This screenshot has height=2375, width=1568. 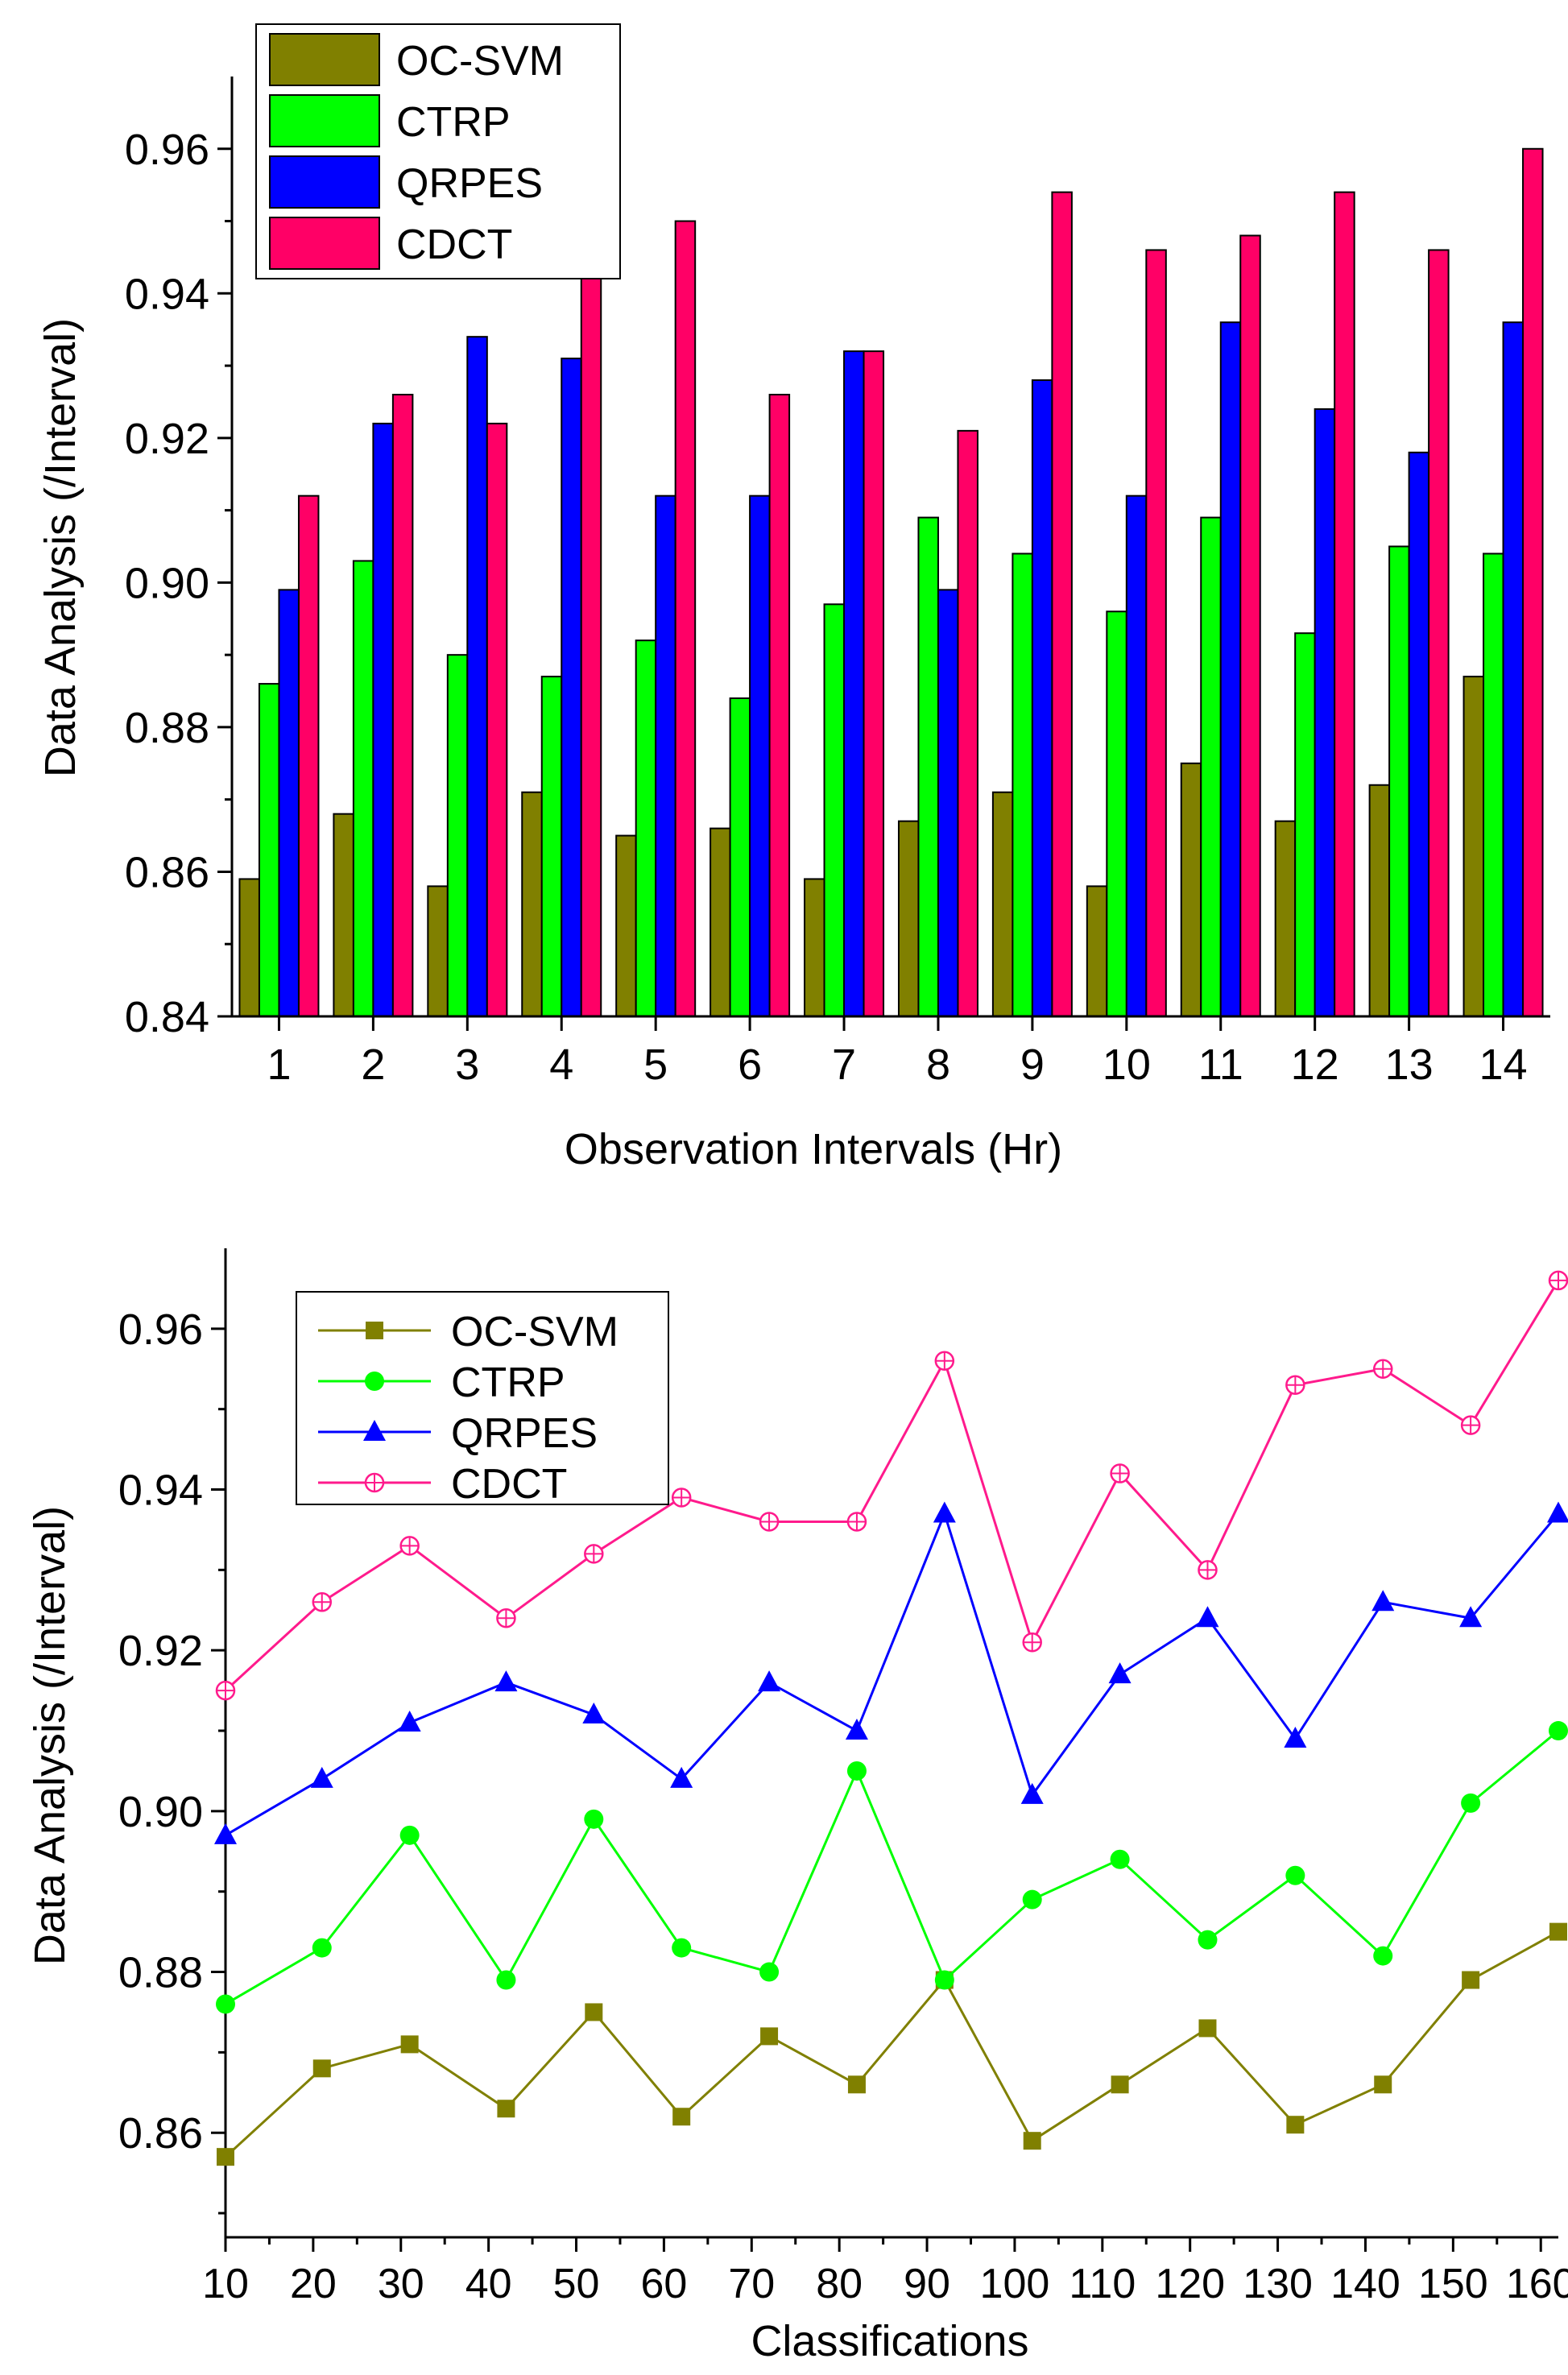 I want to click on line-x-tick-label: 160, so click(x=1537, y=2284).